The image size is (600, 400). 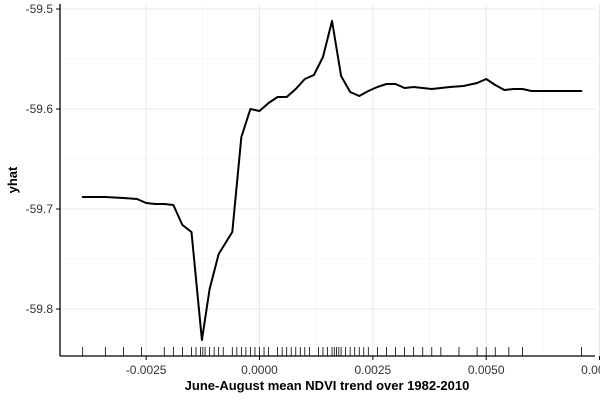 What do you see at coordinates (40, 9) in the screenshot?
I see `y-tick-label: -59.5` at bounding box center [40, 9].